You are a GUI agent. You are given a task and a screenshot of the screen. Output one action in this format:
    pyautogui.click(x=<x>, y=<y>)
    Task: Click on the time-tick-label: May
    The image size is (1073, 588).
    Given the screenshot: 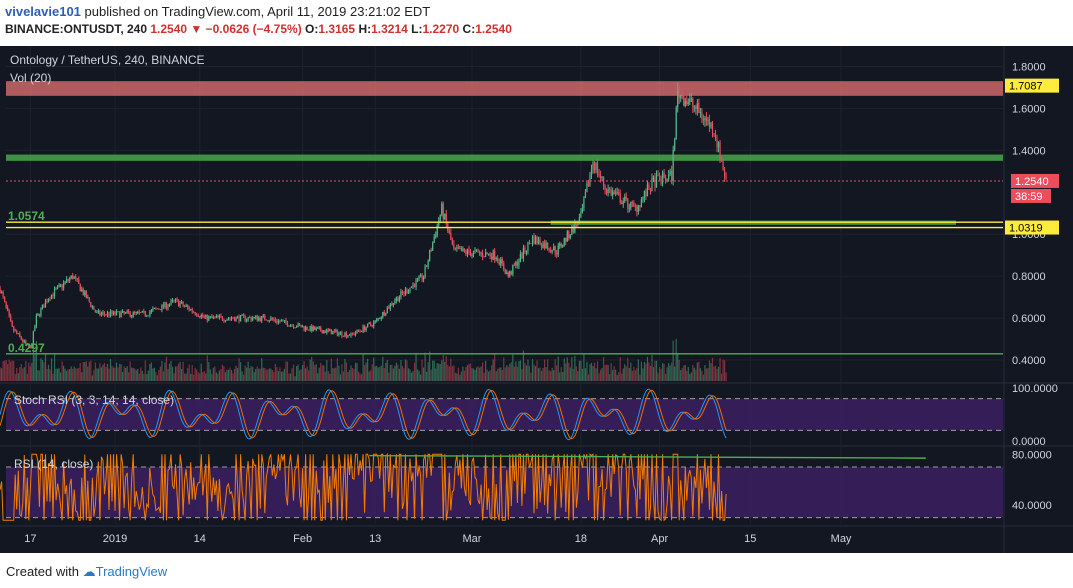 What is the action you would take?
    pyautogui.click(x=841, y=539)
    